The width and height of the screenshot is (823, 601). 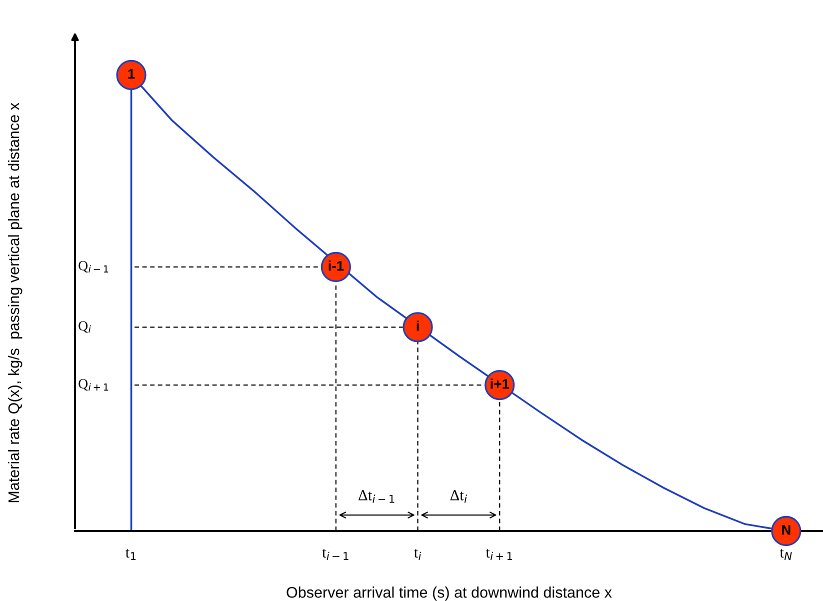 What do you see at coordinates (15, 302) in the screenshot?
I see `y-axis-title: Material rate Q(x), kg/s passing vertical plane at distance x` at bounding box center [15, 302].